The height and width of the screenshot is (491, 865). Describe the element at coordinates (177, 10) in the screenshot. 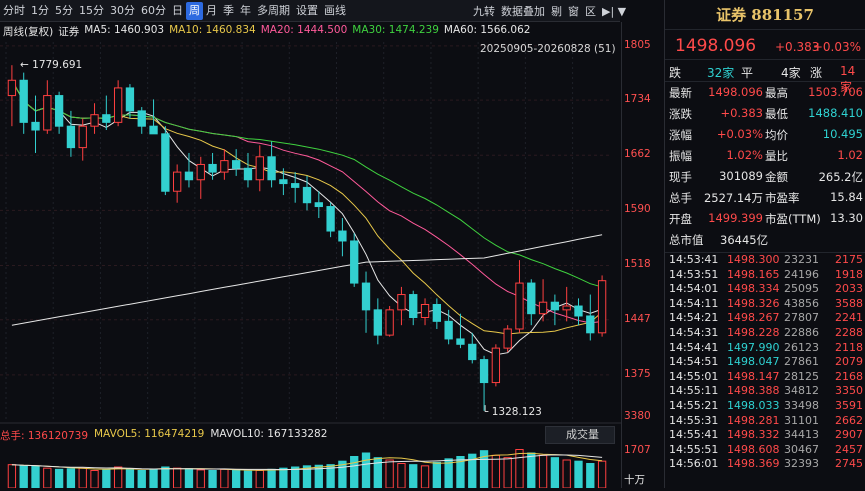

I see `period-6: 日` at that location.